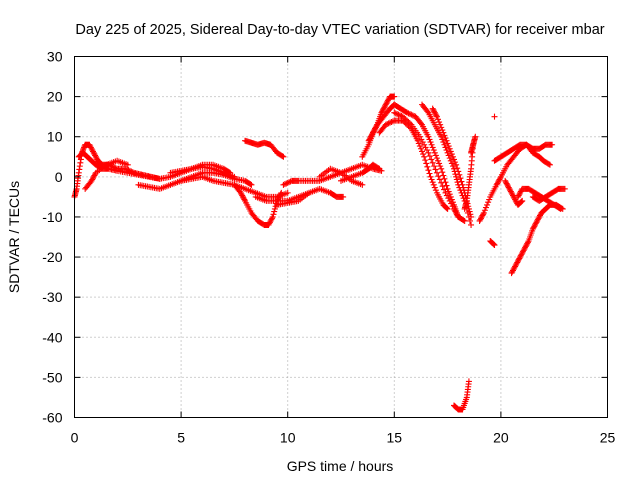  What do you see at coordinates (52, 418) in the screenshot?
I see `y-tick-label: -60` at bounding box center [52, 418].